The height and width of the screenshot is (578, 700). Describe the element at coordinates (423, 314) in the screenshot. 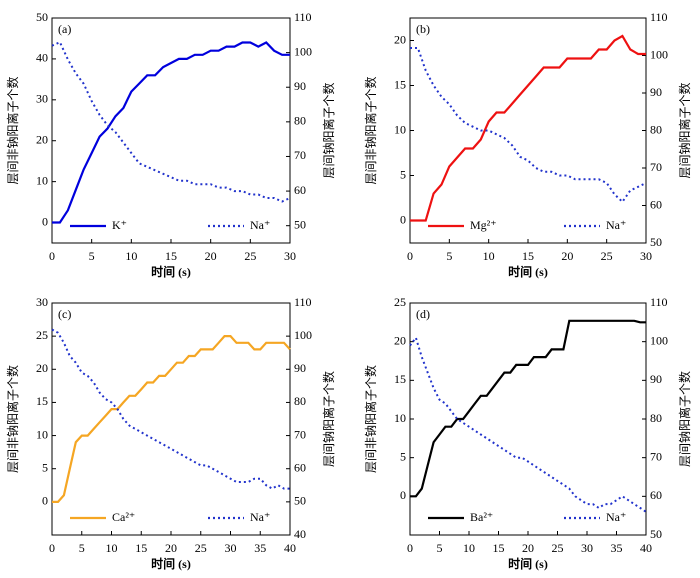

I see `panel-label: (d)` at that location.